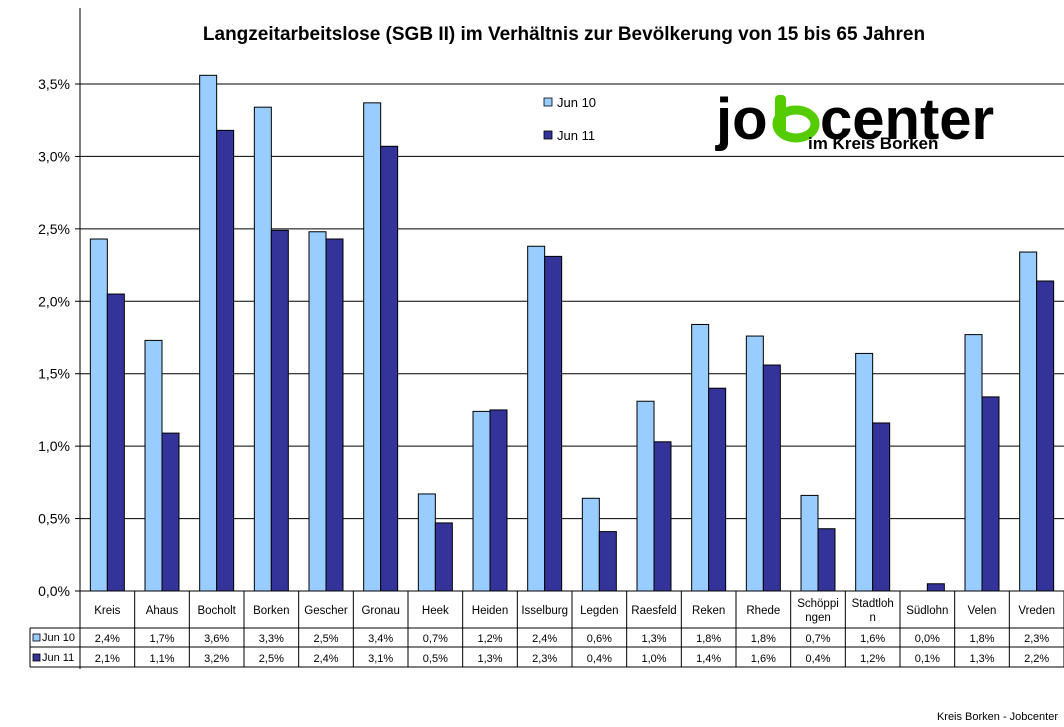 This screenshot has height=727, width=1064. What do you see at coordinates (796, 119) in the screenshot?
I see `green-b-icon` at bounding box center [796, 119].